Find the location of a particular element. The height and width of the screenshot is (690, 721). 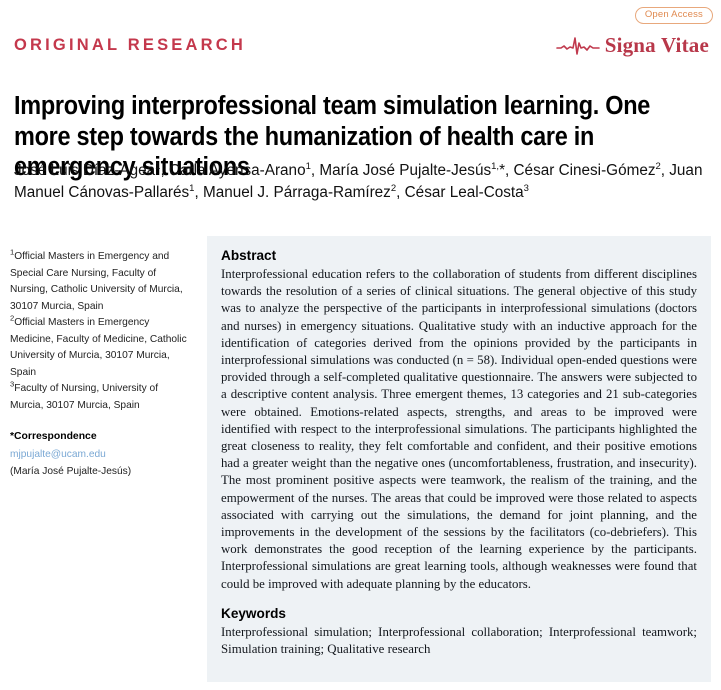

correspondence-heading: *Correspondence is located at coordinates (53, 437).